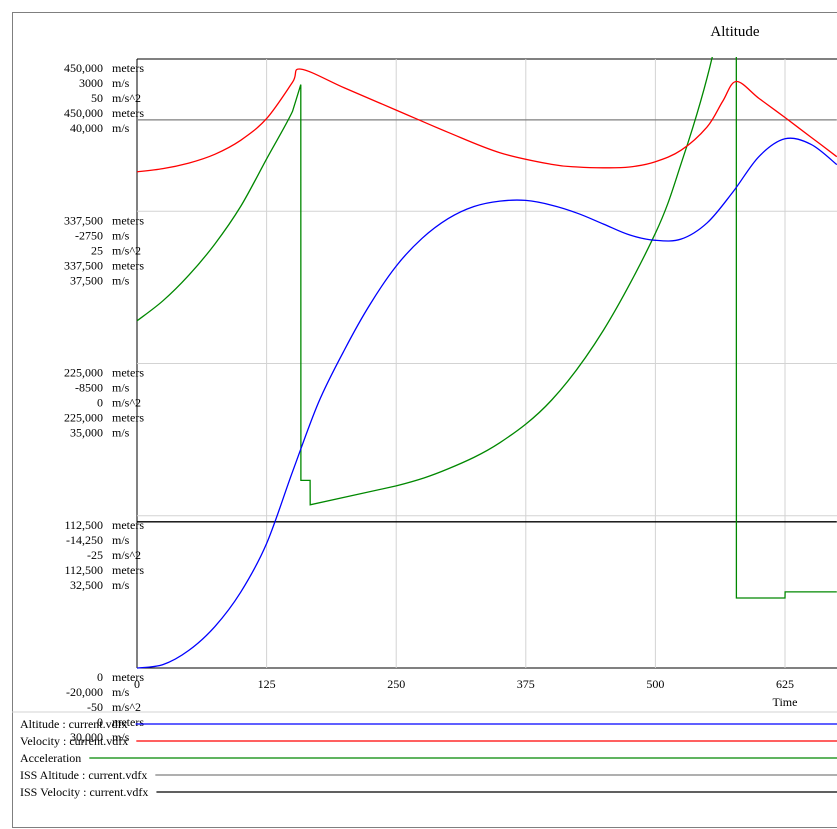  Describe the element at coordinates (74, 724) in the screenshot. I see `legend-label: Altitude : current.vdfx` at that location.